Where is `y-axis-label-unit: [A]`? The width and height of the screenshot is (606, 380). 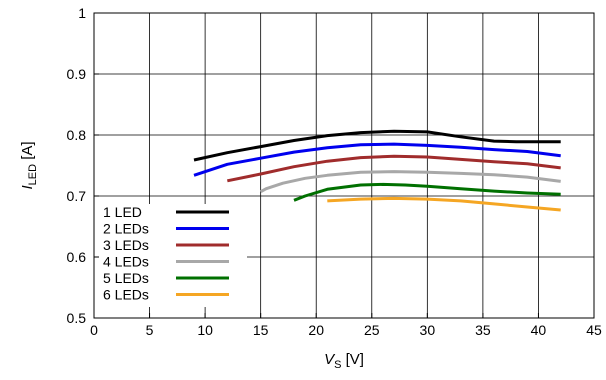
y-axis-label-unit: [A] is located at coordinates (27, 152).